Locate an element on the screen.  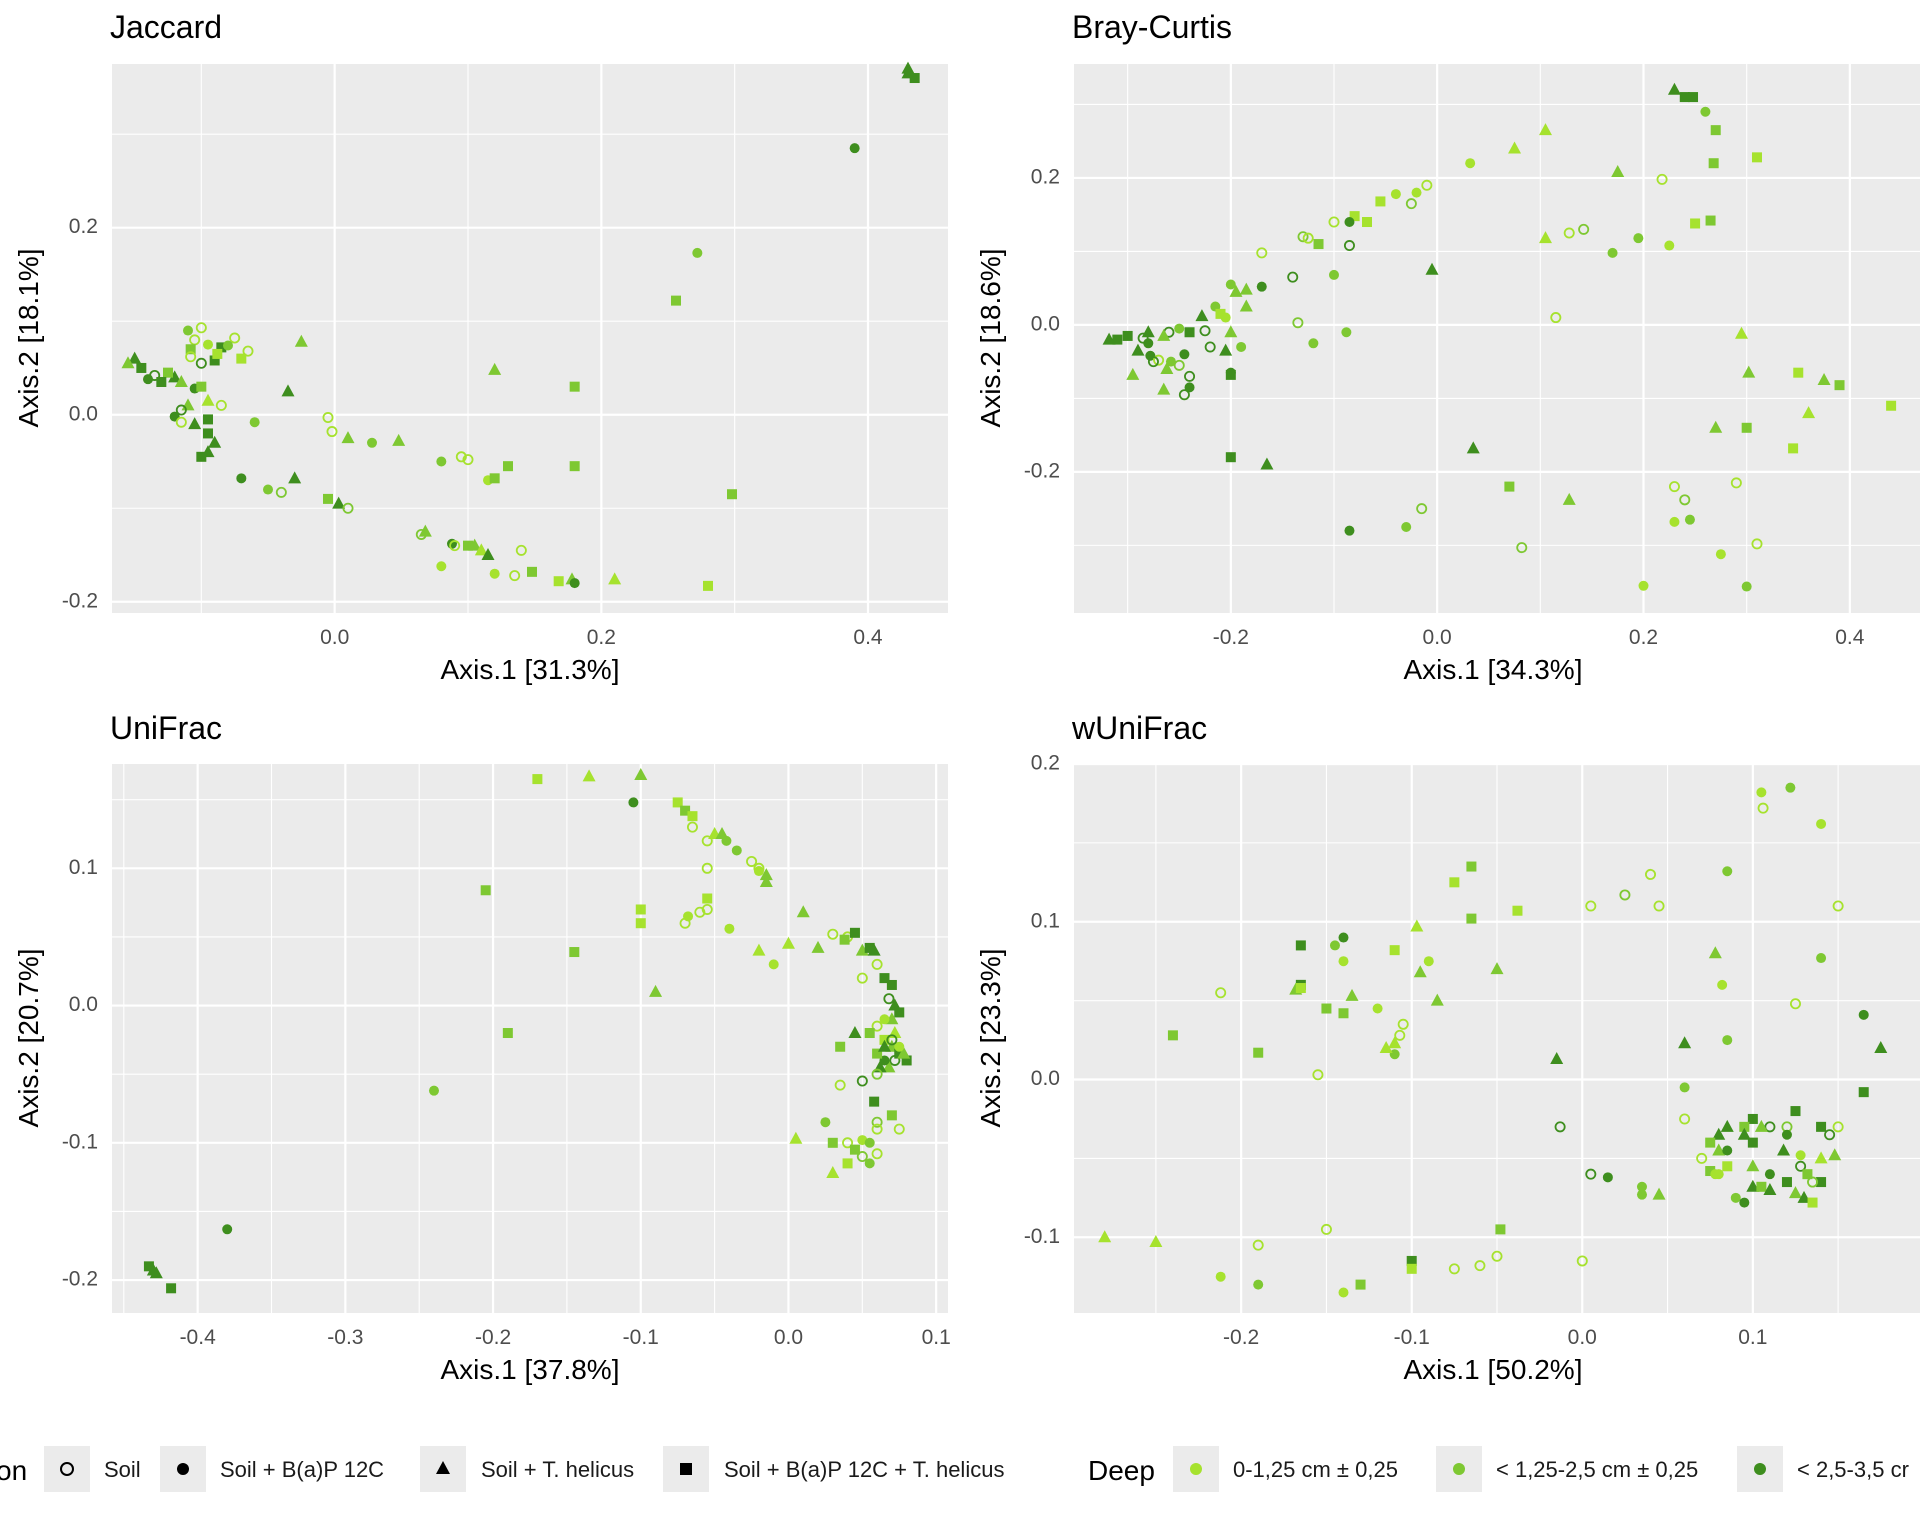
x-tick-label: -0.3 is located at coordinates (345, 1337).